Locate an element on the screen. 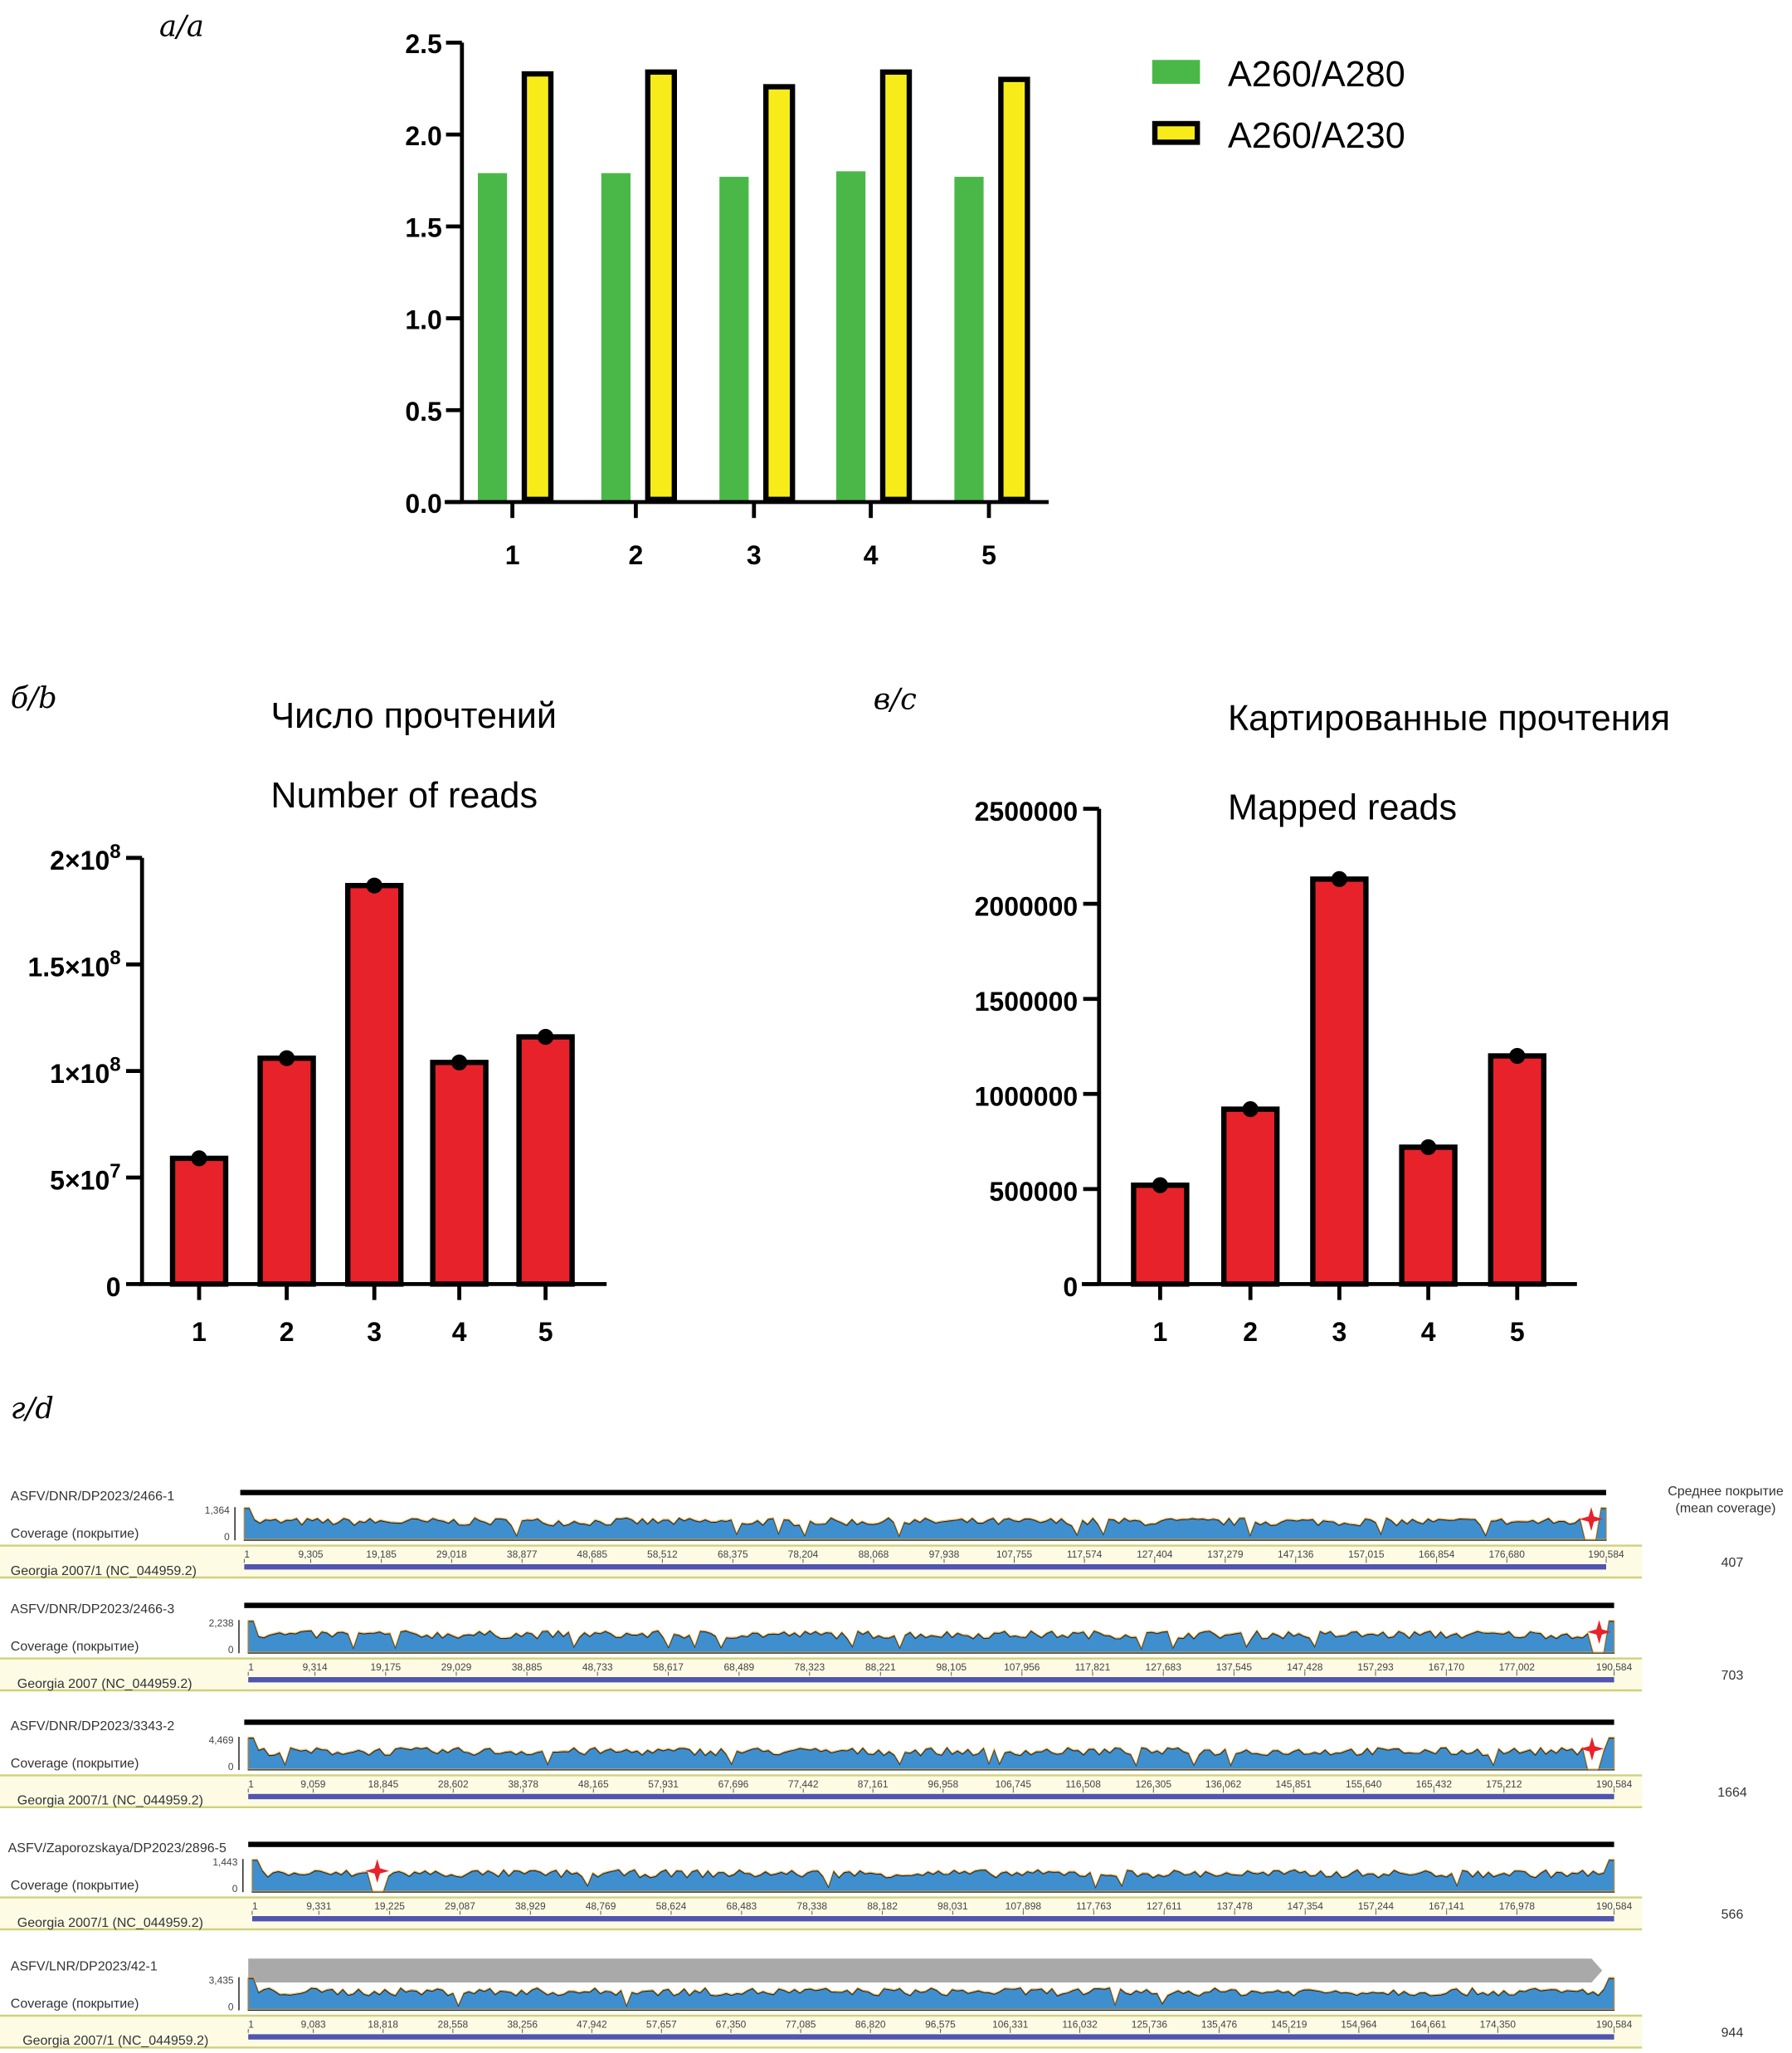 This screenshot has height=2053, width=1792. mean-coverage-header-en: (mean coverage) is located at coordinates (1726, 1509).